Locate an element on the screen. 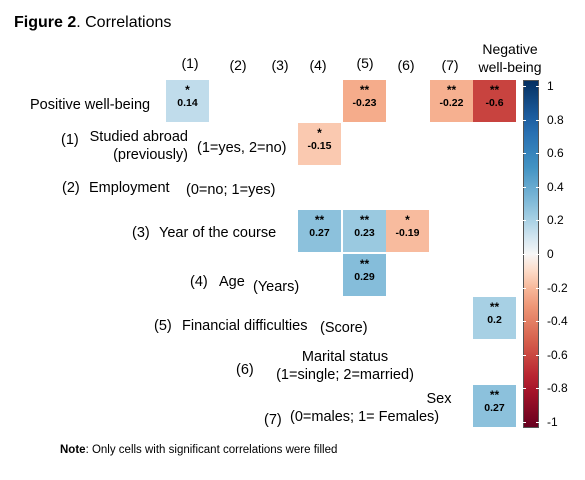 This screenshot has height=480, width=585. cell-value: -0.22 is located at coordinates (451, 103).